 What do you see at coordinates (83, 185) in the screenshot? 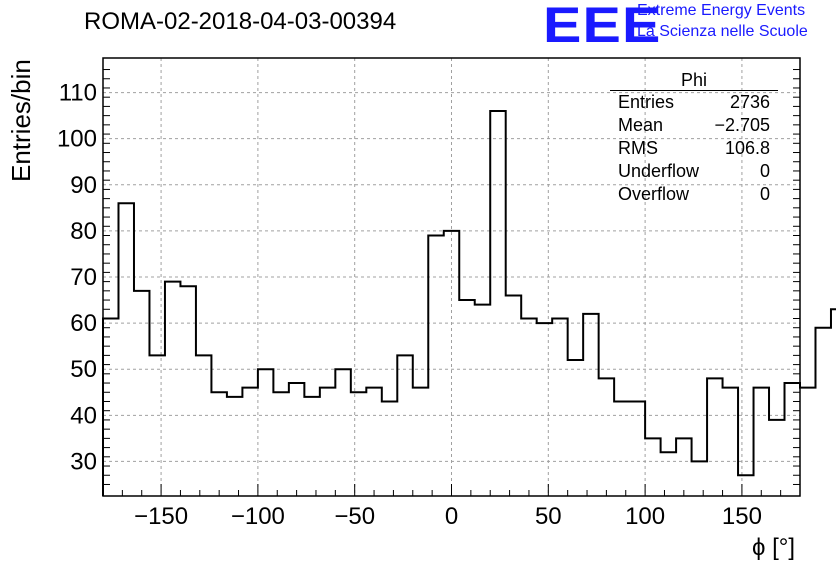
I see `y-tick-label: 90` at bounding box center [83, 185].